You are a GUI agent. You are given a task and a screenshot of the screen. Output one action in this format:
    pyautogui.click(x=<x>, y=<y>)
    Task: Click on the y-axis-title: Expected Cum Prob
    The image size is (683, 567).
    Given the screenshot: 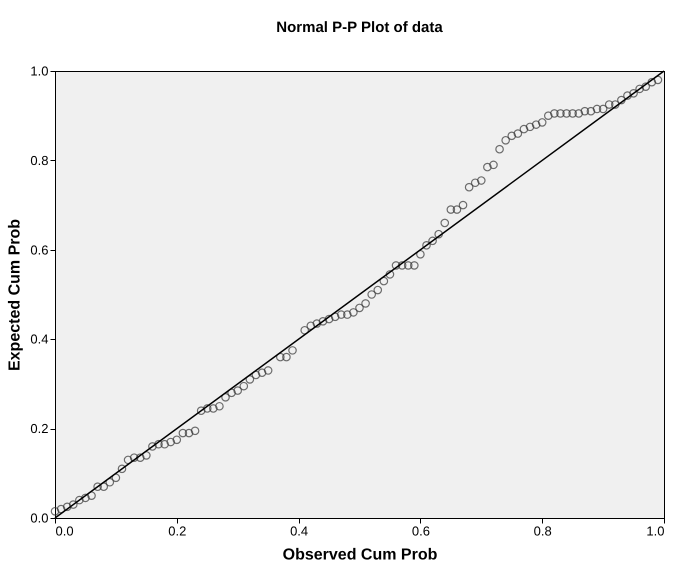 What is the action you would take?
    pyautogui.click(x=15, y=295)
    